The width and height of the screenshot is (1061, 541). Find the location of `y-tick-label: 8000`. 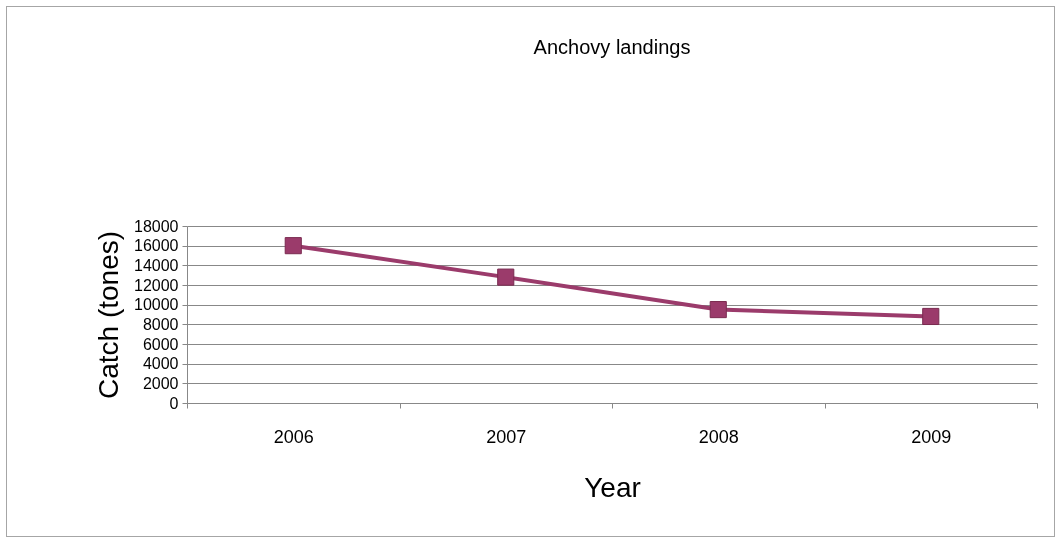

y-tick-label: 8000 is located at coordinates (160, 324).